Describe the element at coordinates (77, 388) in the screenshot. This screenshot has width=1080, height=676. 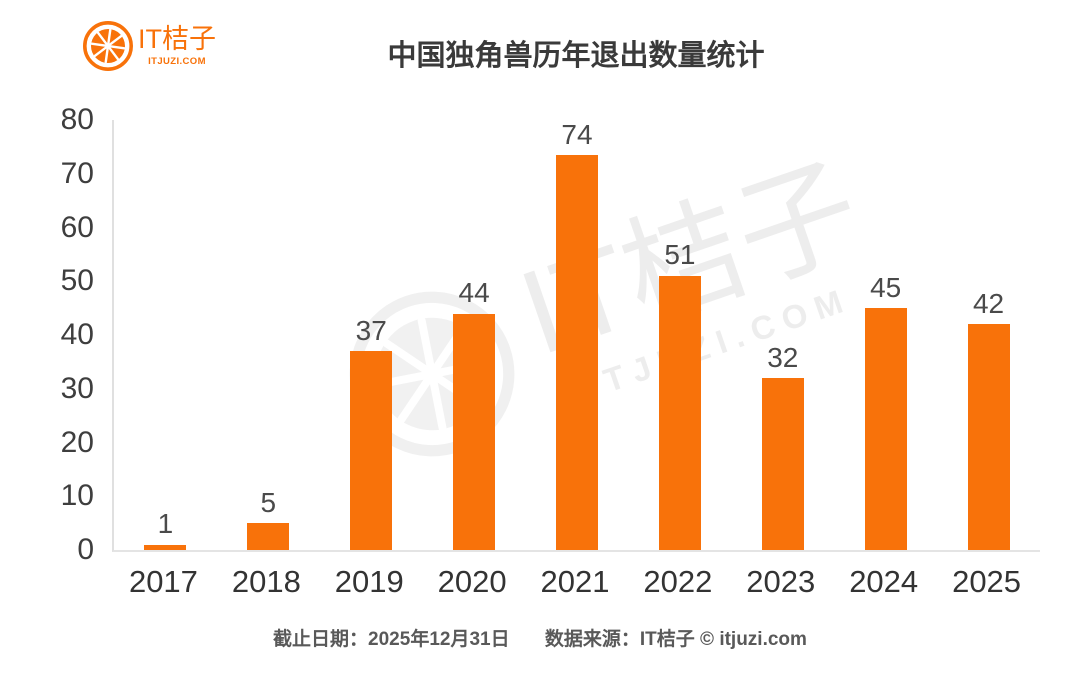
I see `y-tick-label: 30` at that location.